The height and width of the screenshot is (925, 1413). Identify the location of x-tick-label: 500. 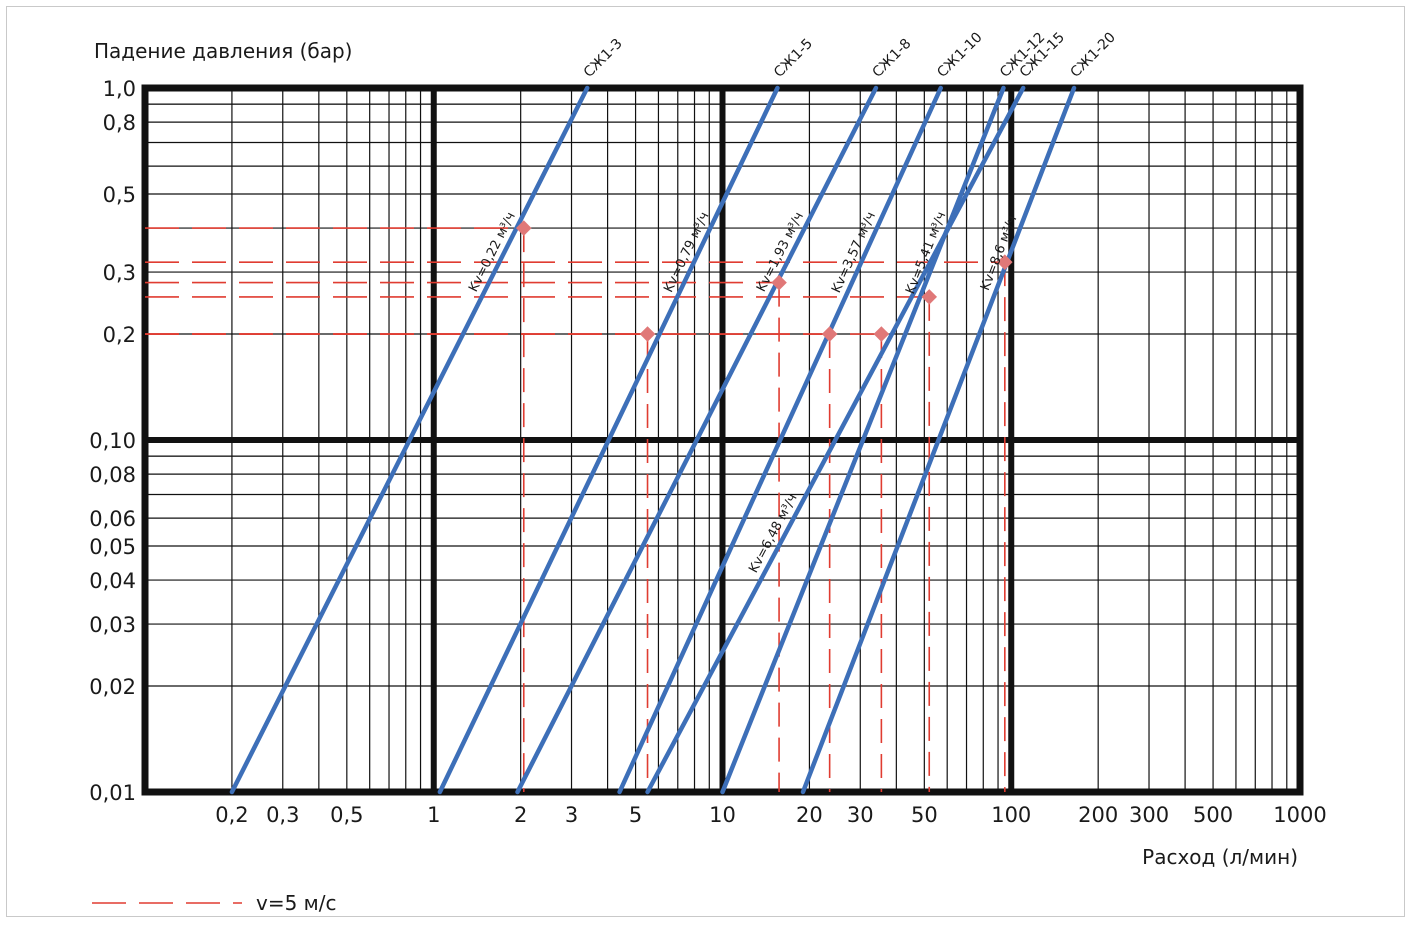
(1213, 815).